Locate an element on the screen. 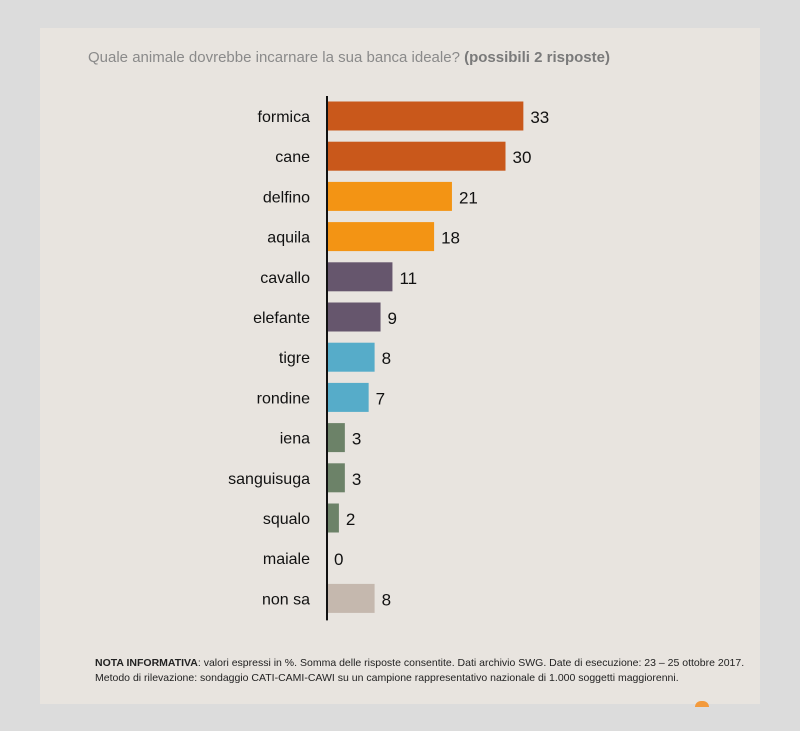 This screenshot has height=731, width=800. data-label: 21 is located at coordinates (468, 197).